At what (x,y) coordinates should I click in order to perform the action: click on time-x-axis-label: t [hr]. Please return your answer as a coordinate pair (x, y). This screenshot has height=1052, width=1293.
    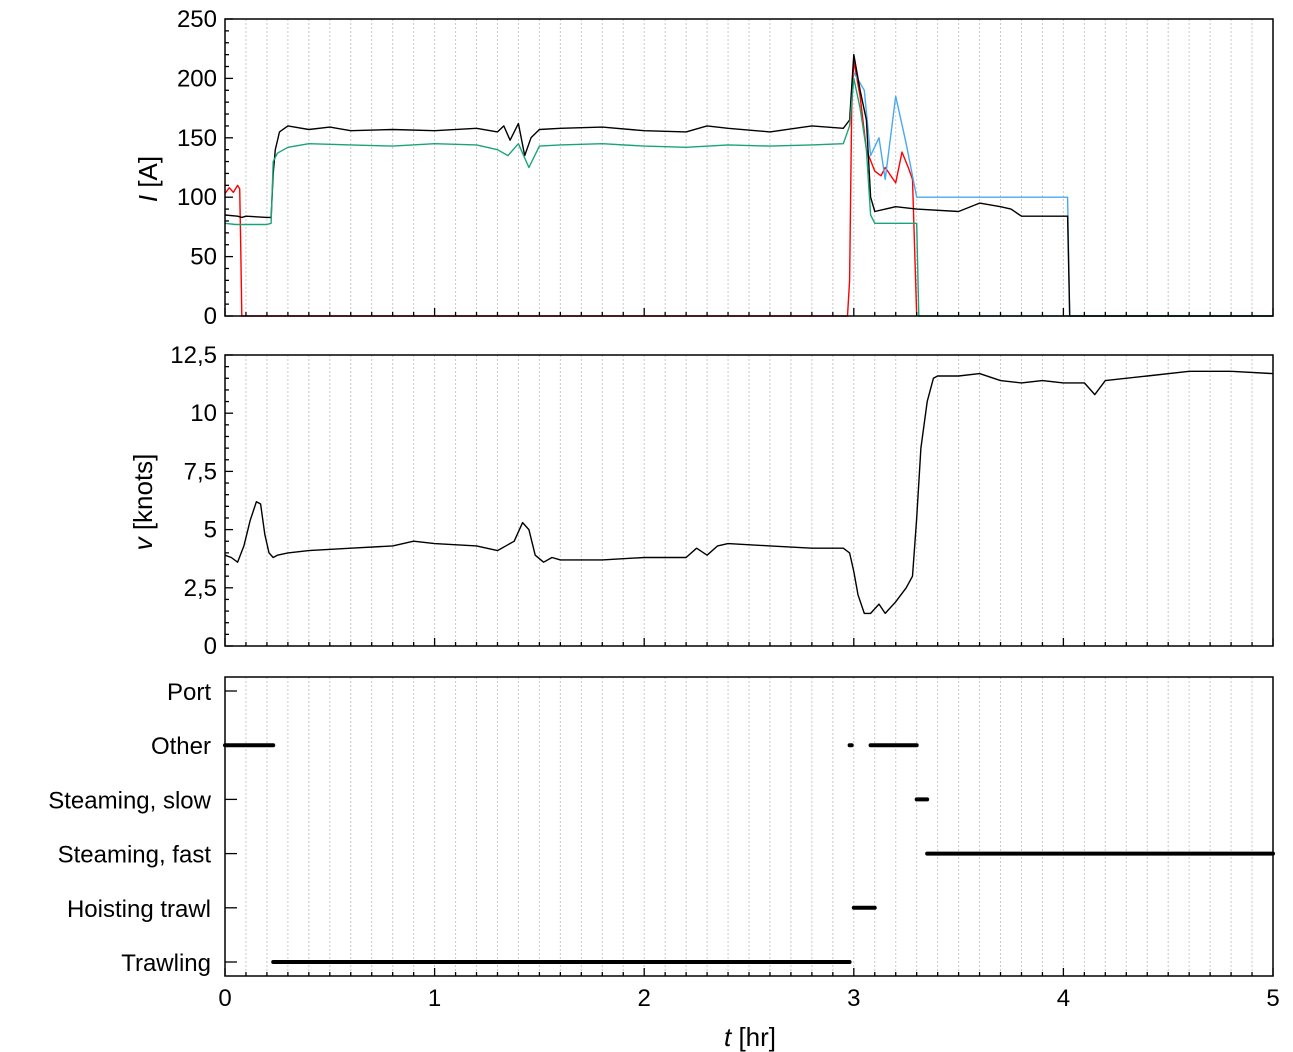
    Looking at the image, I should click on (750, 1037).